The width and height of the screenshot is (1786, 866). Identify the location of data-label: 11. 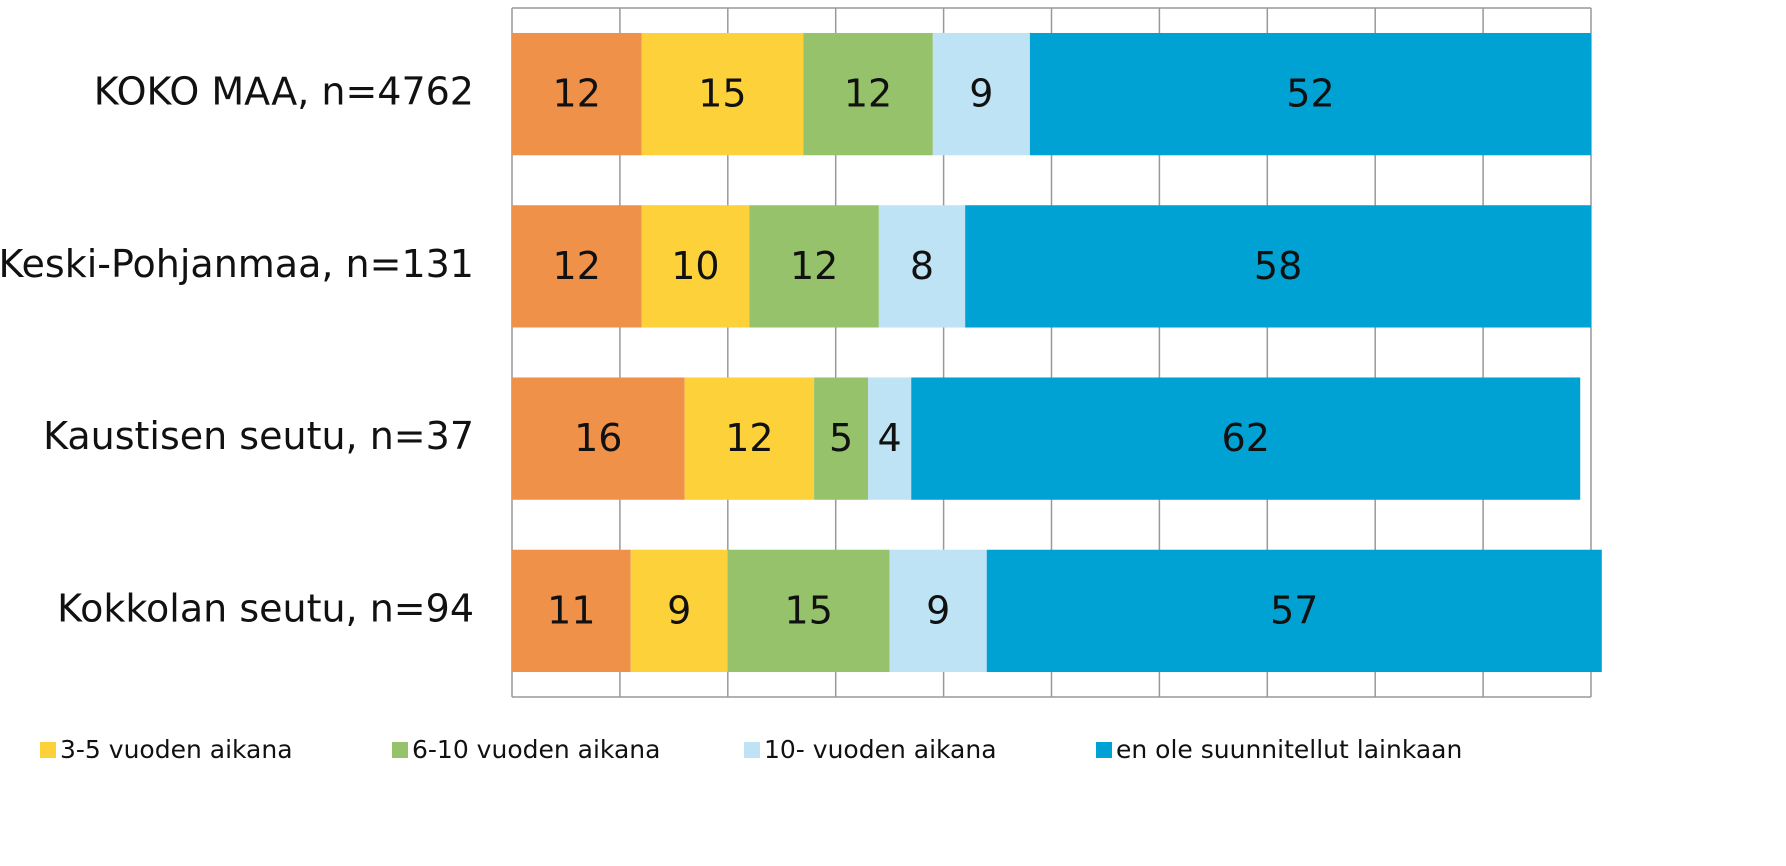
(571, 610).